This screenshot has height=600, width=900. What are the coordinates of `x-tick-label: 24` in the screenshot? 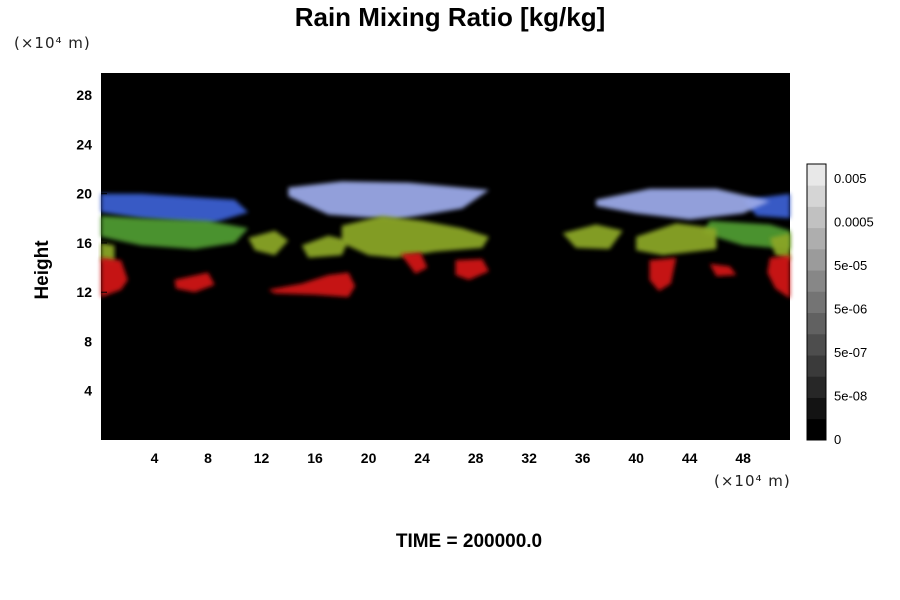 It's located at (422, 458).